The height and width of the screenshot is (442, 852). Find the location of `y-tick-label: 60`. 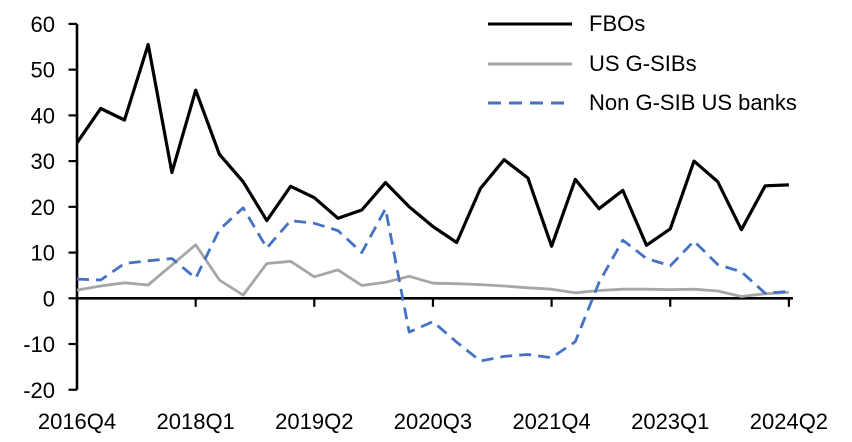

y-tick-label: 60 is located at coordinates (43, 24).